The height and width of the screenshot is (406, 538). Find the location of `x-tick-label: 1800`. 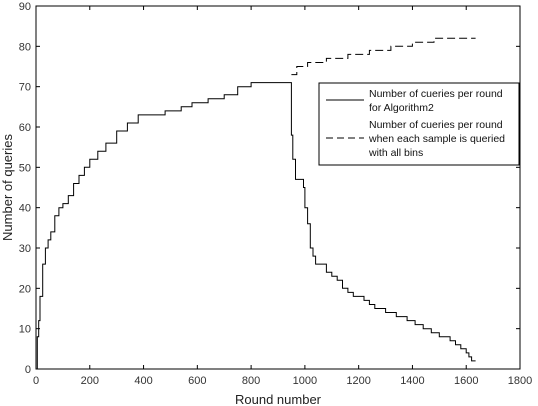

x-tick-label: 1800 is located at coordinates (520, 381).